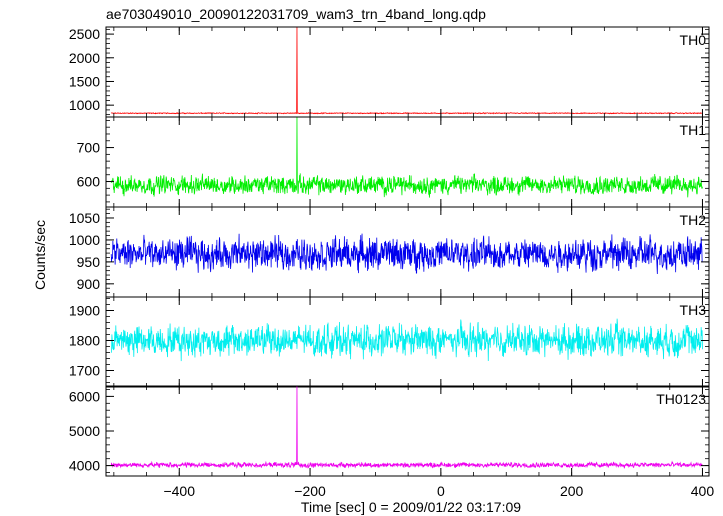 This screenshot has width=723, height=516. Describe the element at coordinates (40, 255) in the screenshot. I see `y-axis-label: Counts/sec` at that location.